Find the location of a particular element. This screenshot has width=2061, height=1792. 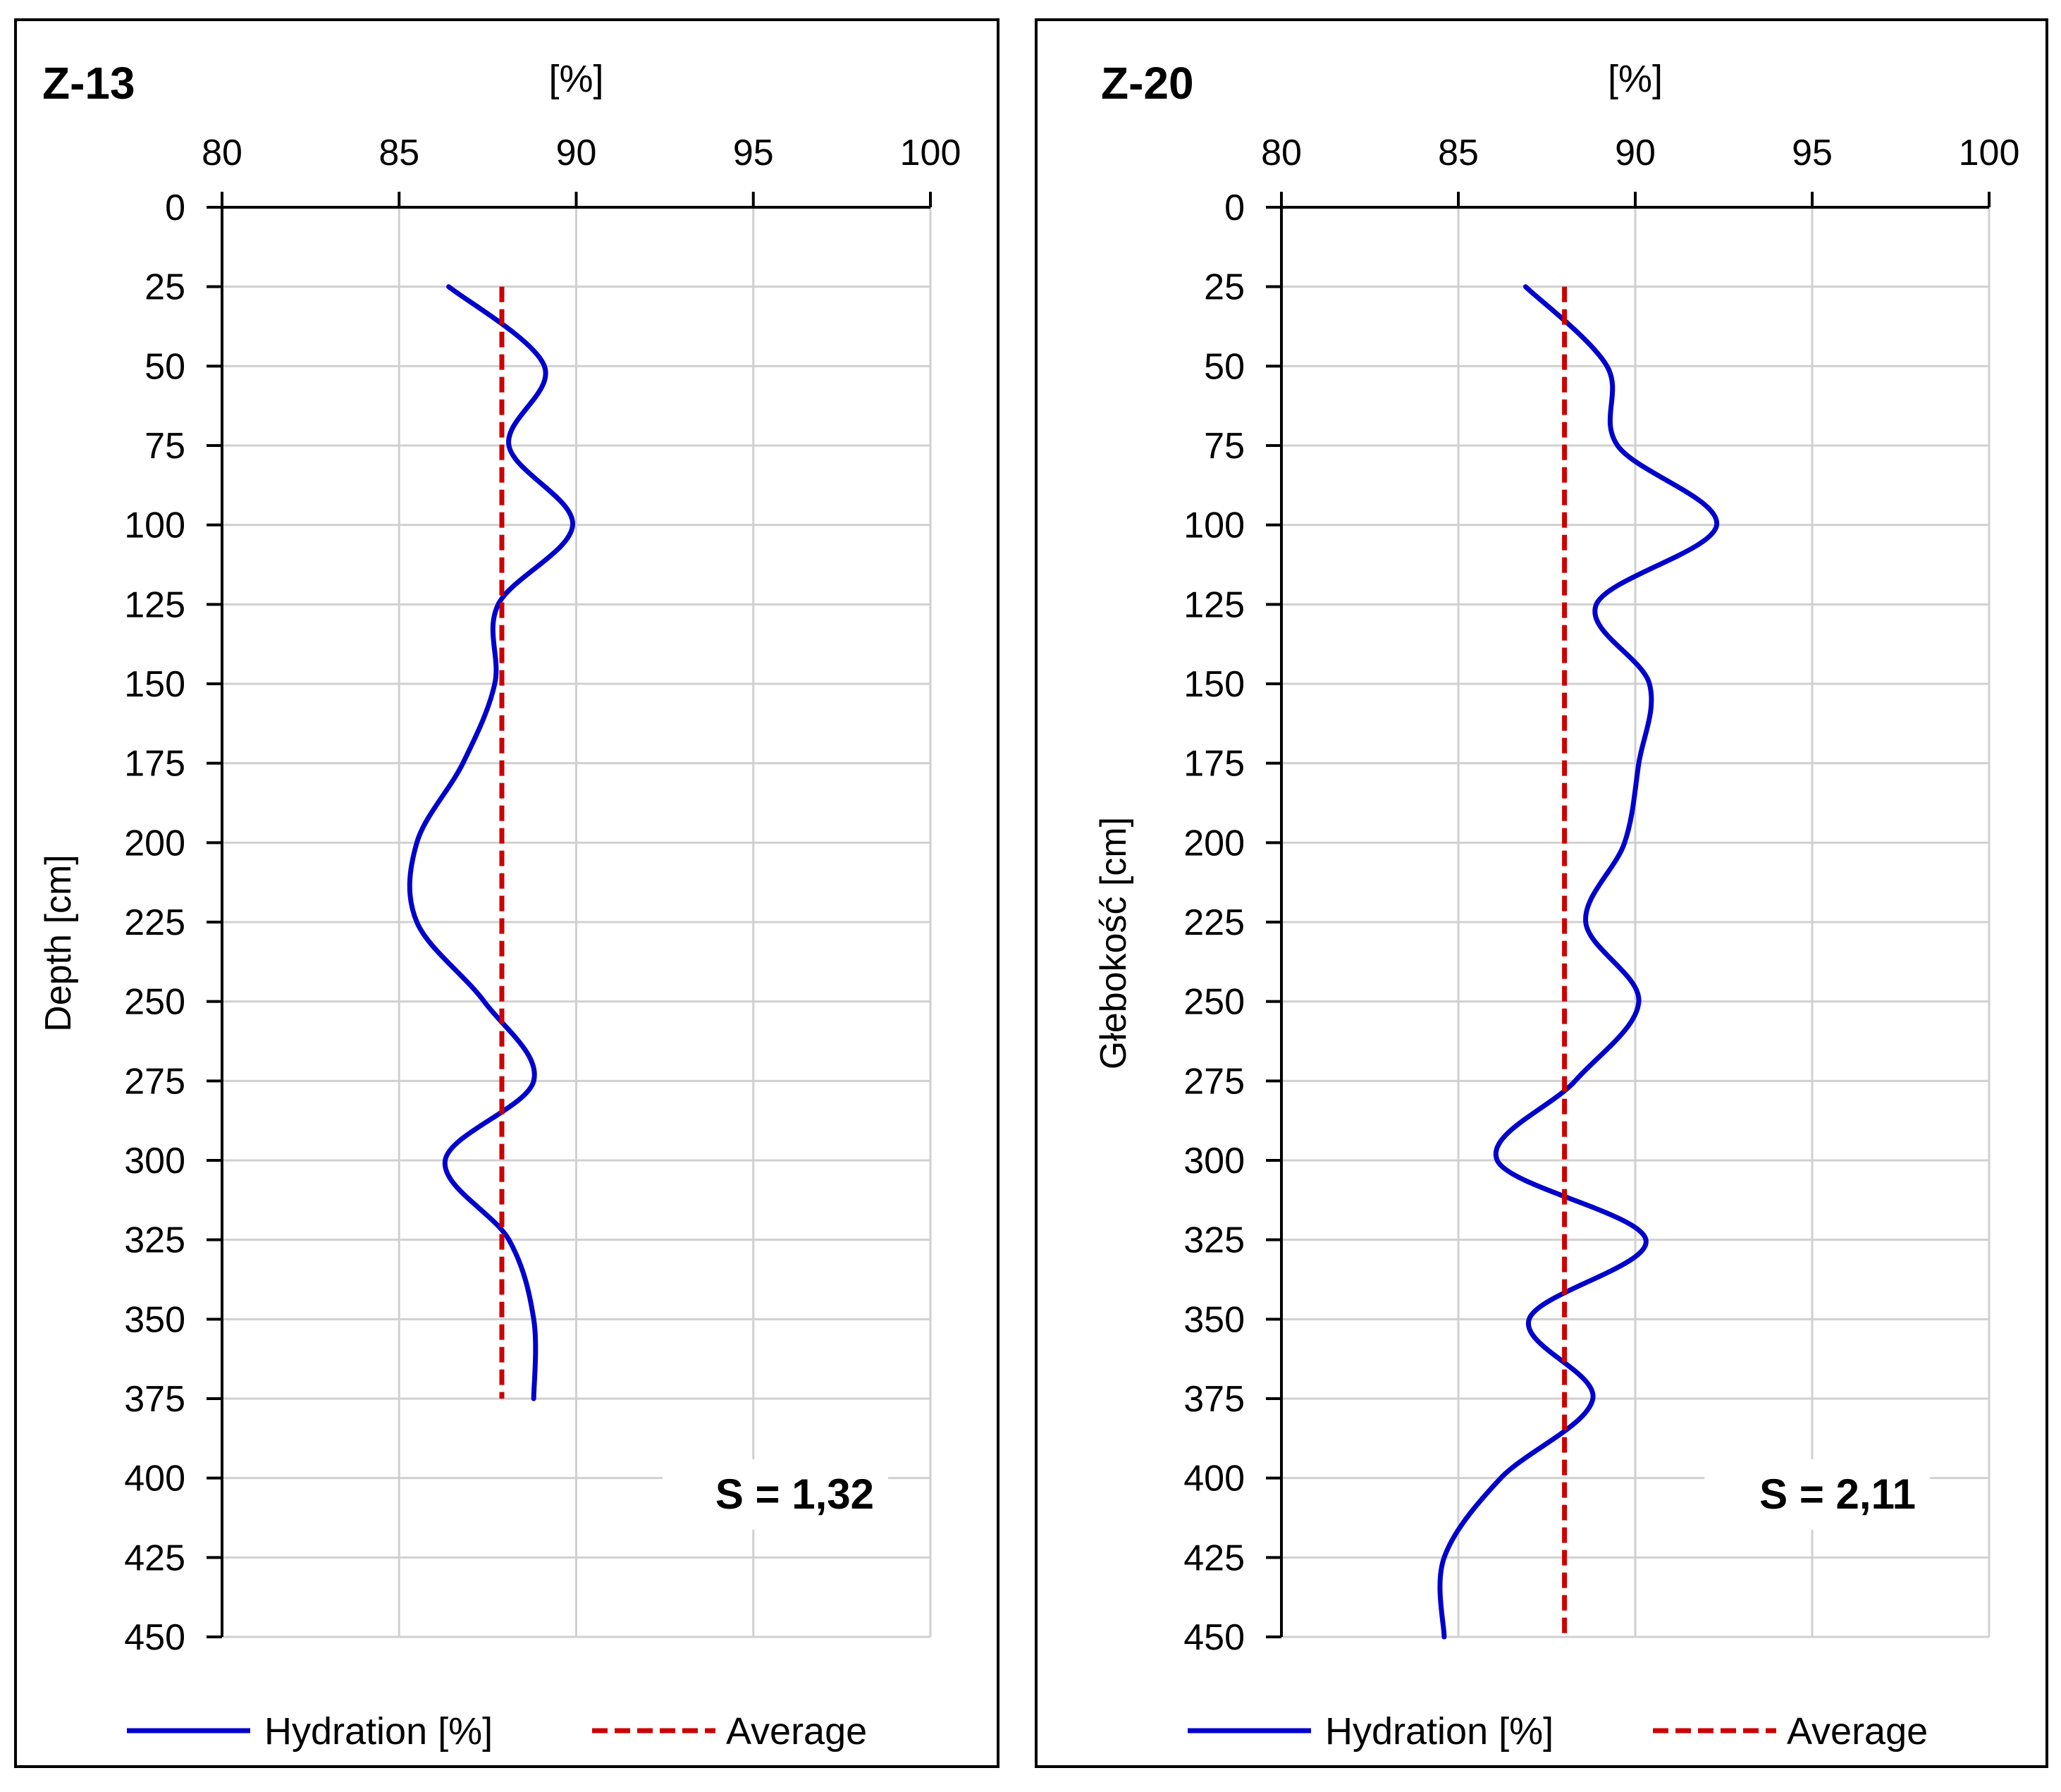

std-dev-annotation: S = 2,11 is located at coordinates (1837, 1494).